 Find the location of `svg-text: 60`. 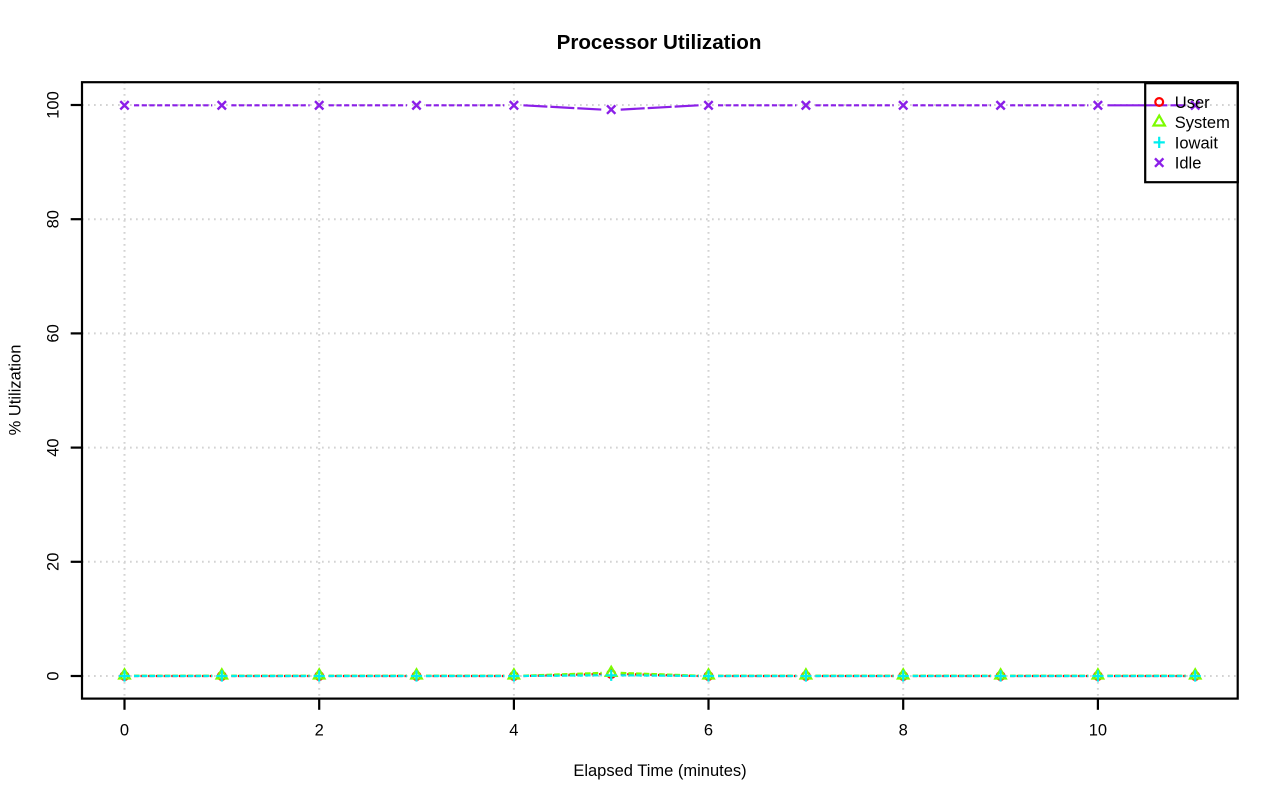

svg-text: 60 is located at coordinates (53, 333).